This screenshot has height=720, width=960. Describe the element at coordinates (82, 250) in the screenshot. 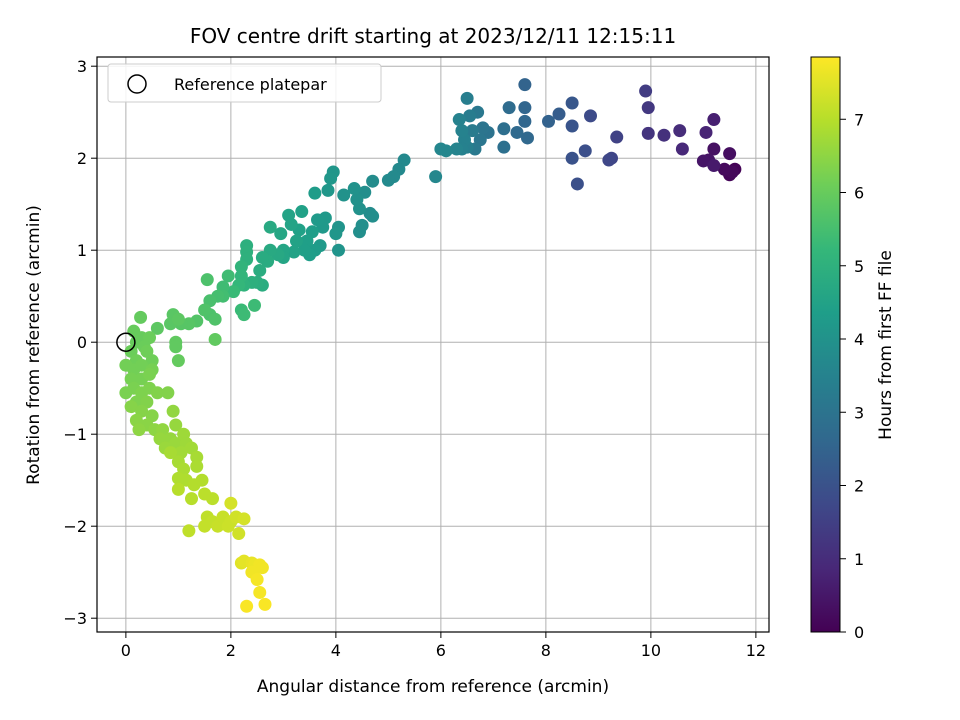

I see `y-tick-label: 1` at that location.